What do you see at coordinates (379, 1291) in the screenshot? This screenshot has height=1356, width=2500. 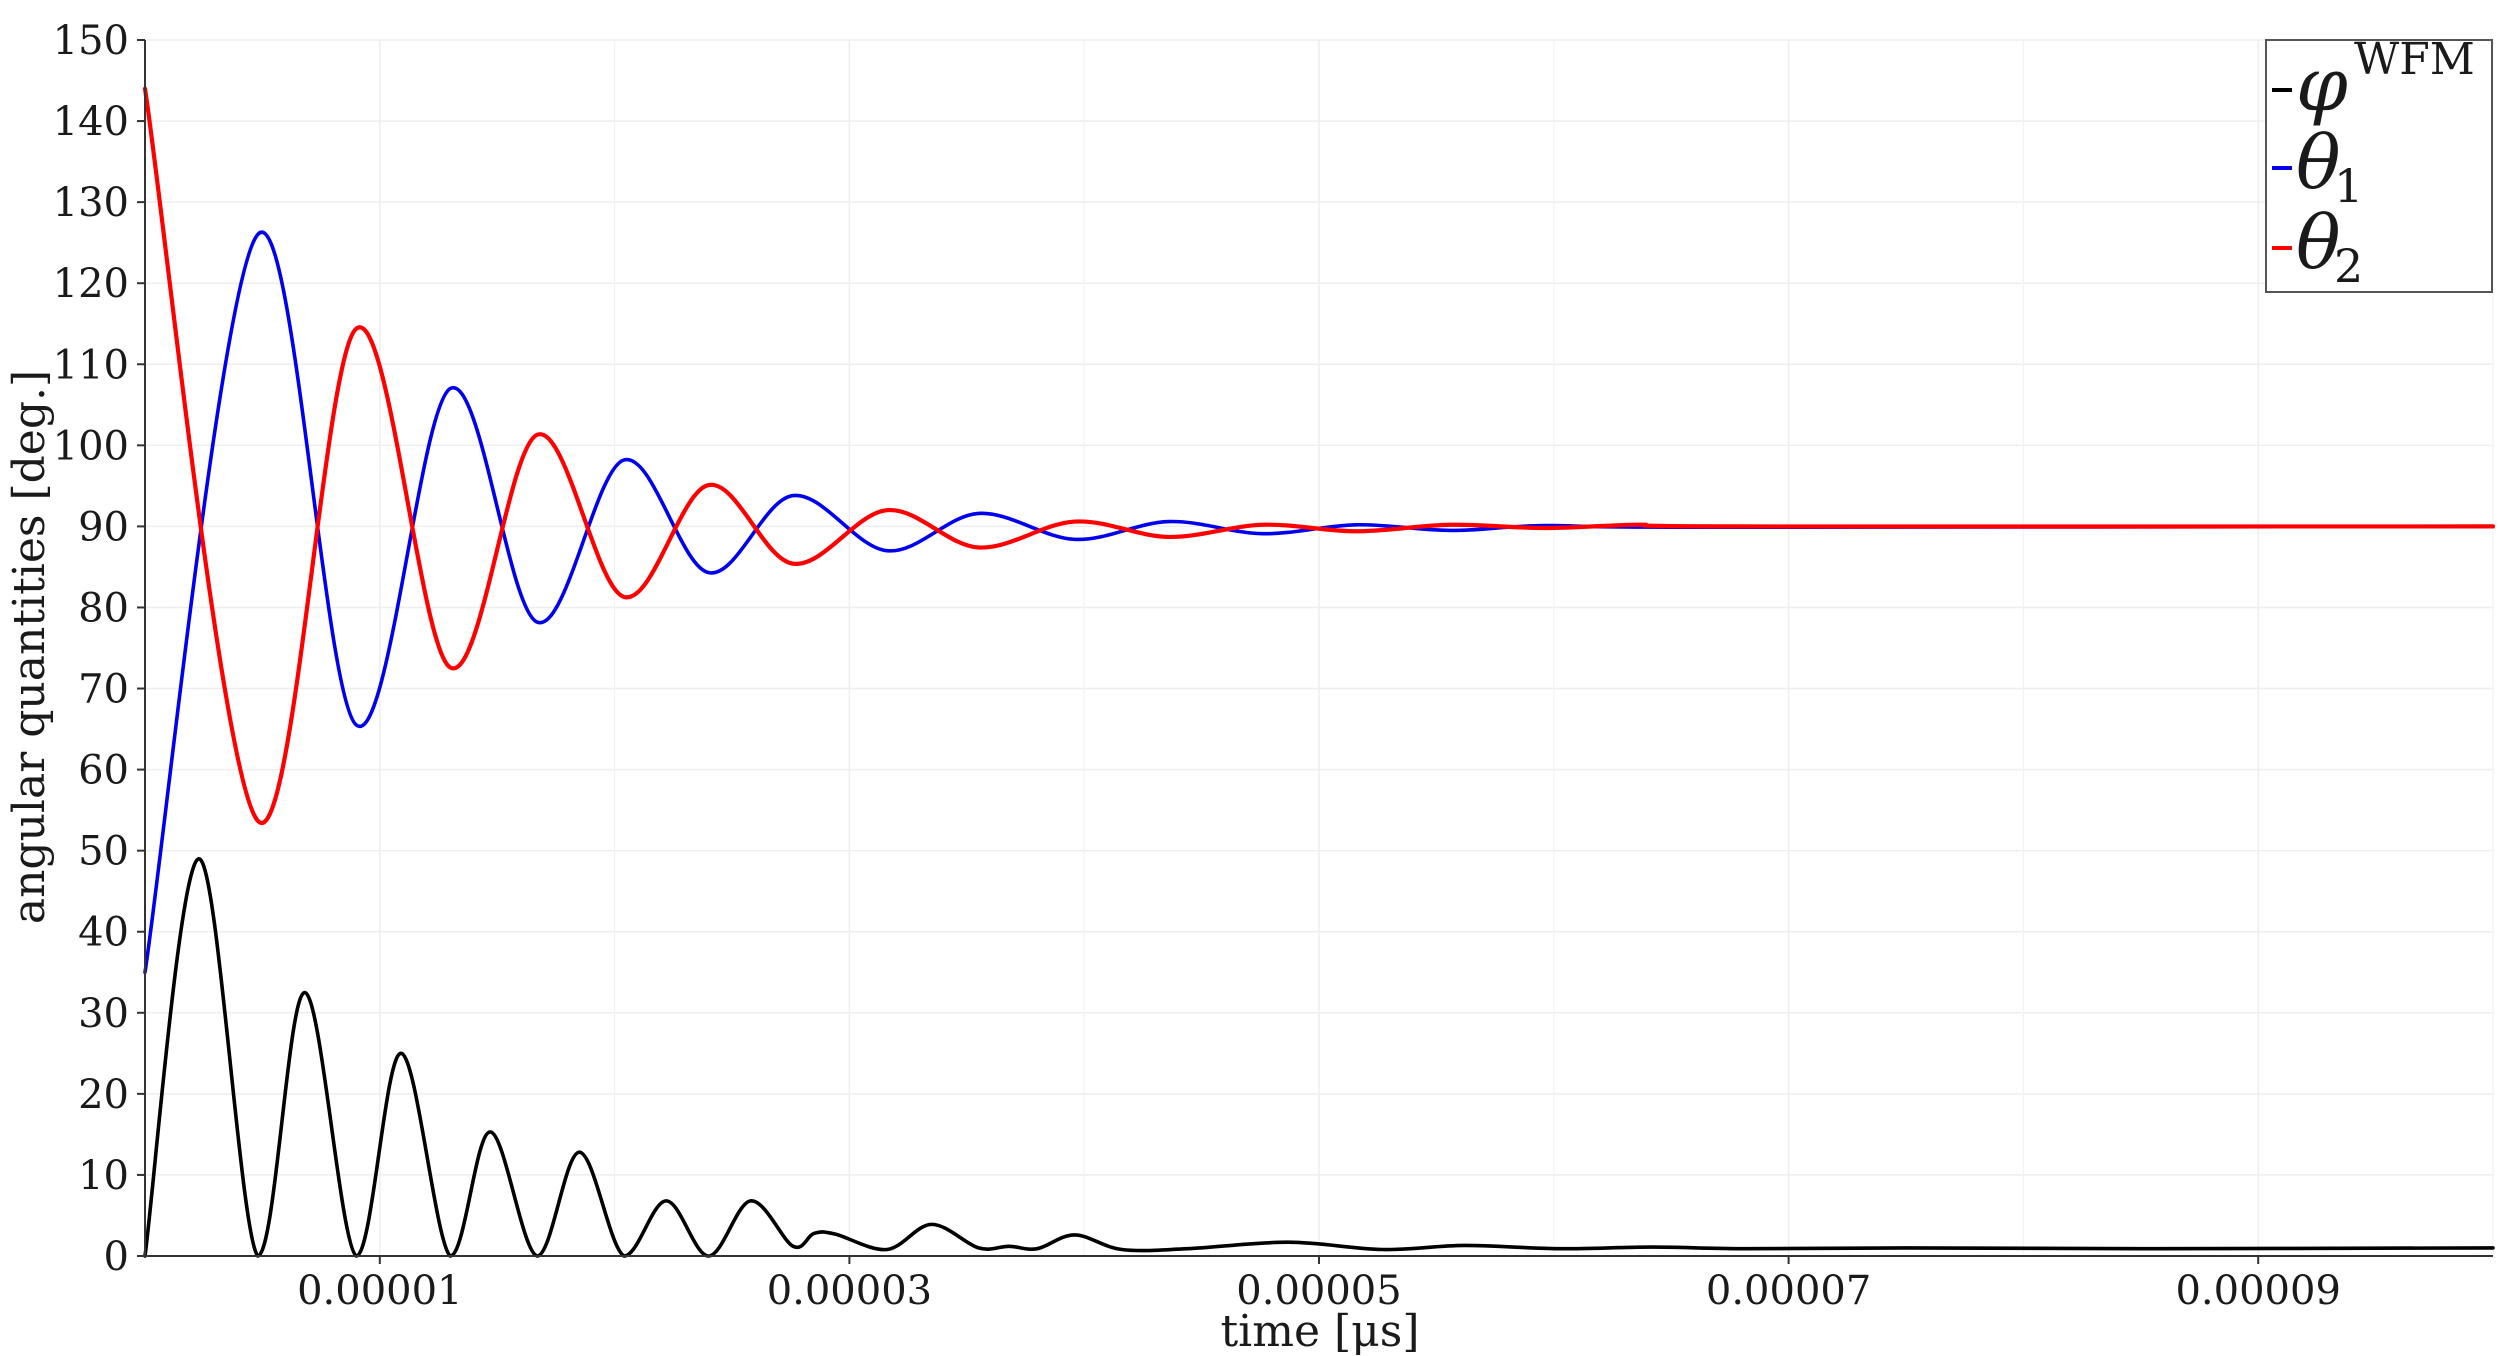 I see `x-tick-label: 0.00001` at bounding box center [379, 1291].